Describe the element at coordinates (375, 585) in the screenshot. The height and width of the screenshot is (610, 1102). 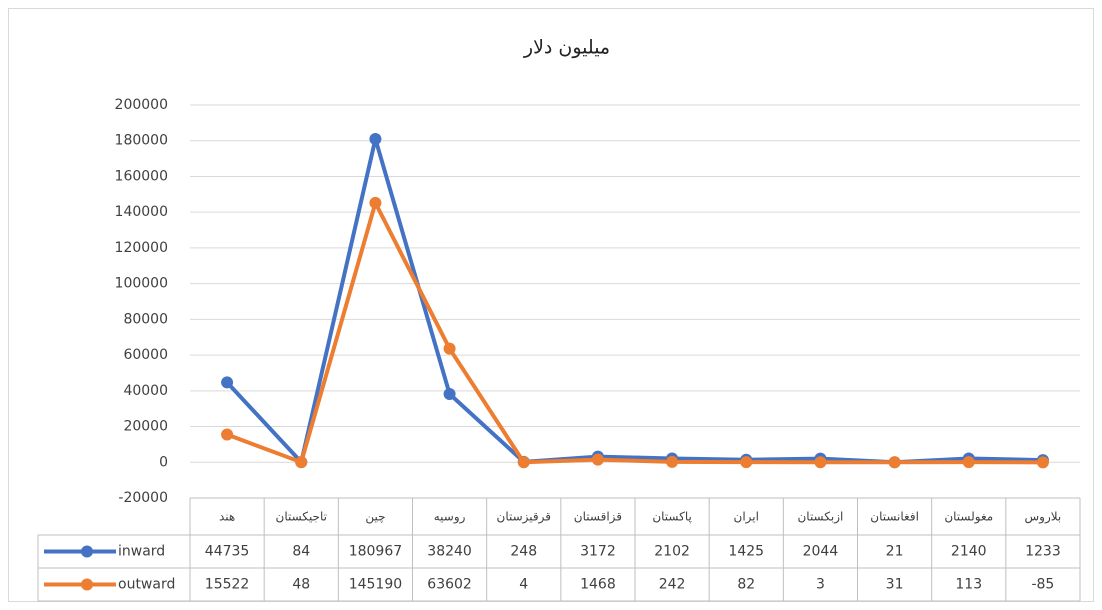
I see `table-cell: 145190` at that location.